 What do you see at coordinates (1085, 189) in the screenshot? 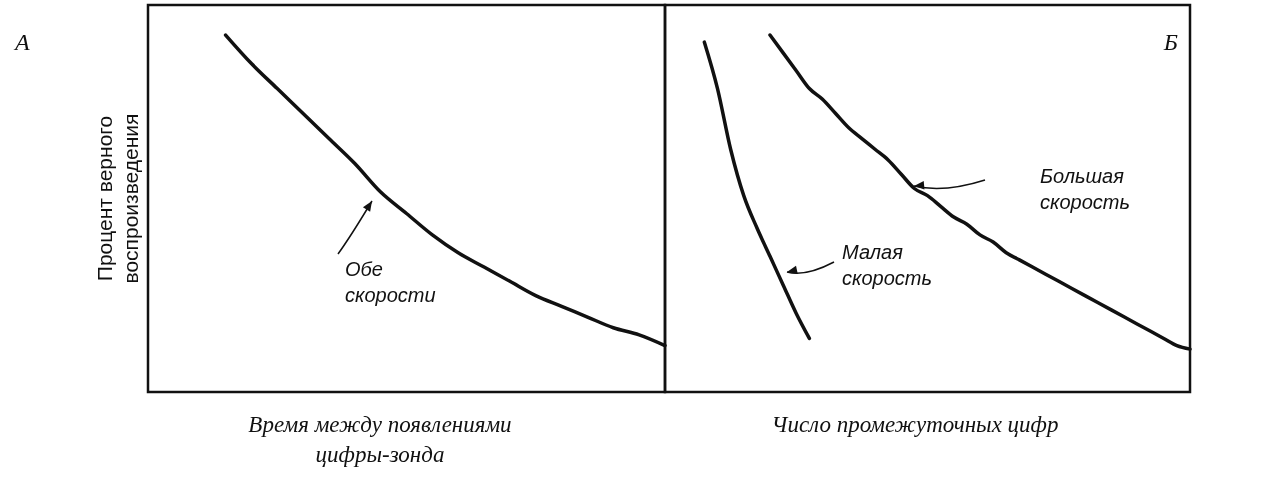
I see `text: Большая скорость` at bounding box center [1085, 189].